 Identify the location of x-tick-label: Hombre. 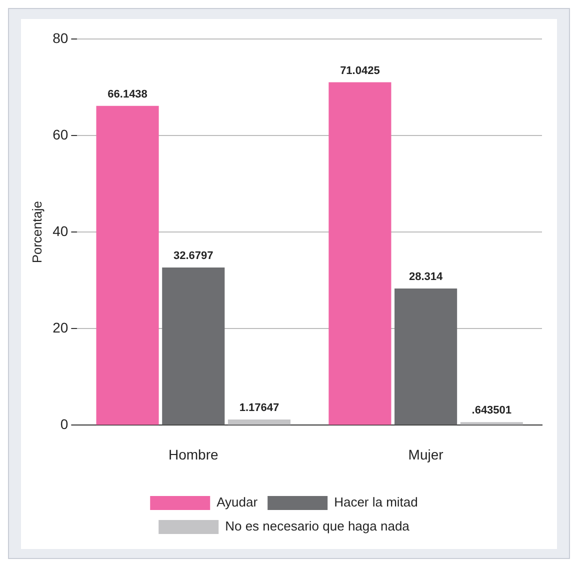
(193, 454).